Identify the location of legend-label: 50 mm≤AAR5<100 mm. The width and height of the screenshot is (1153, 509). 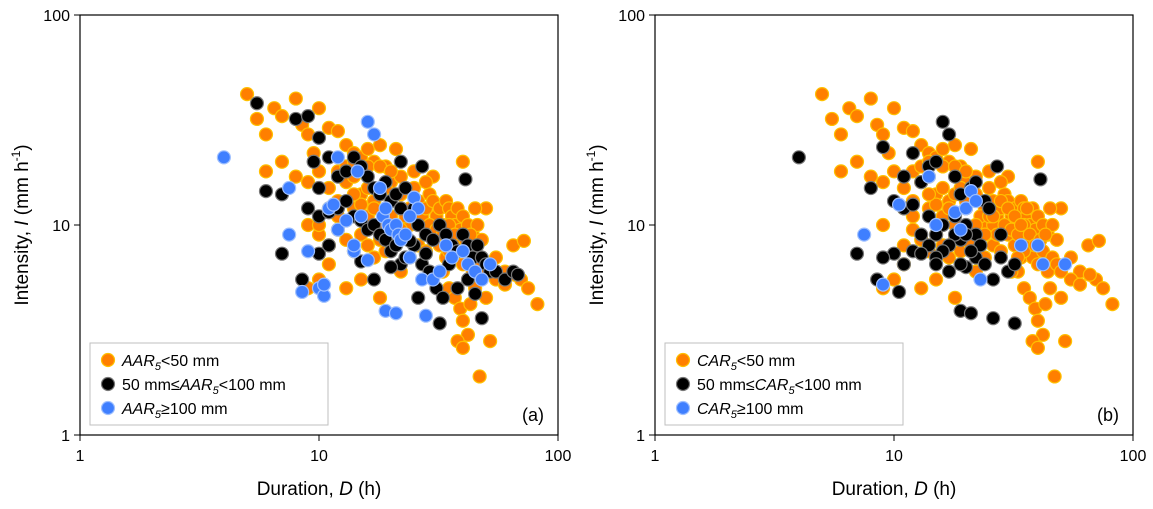
(204, 387).